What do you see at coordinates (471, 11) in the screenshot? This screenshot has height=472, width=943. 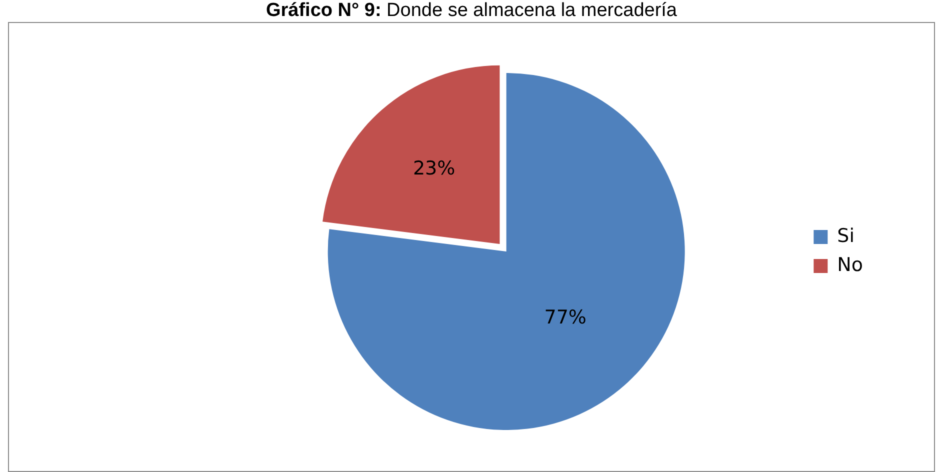 I see `chart-title: Gráfico N° 9: Donde se almacena la mercadería` at bounding box center [471, 11].